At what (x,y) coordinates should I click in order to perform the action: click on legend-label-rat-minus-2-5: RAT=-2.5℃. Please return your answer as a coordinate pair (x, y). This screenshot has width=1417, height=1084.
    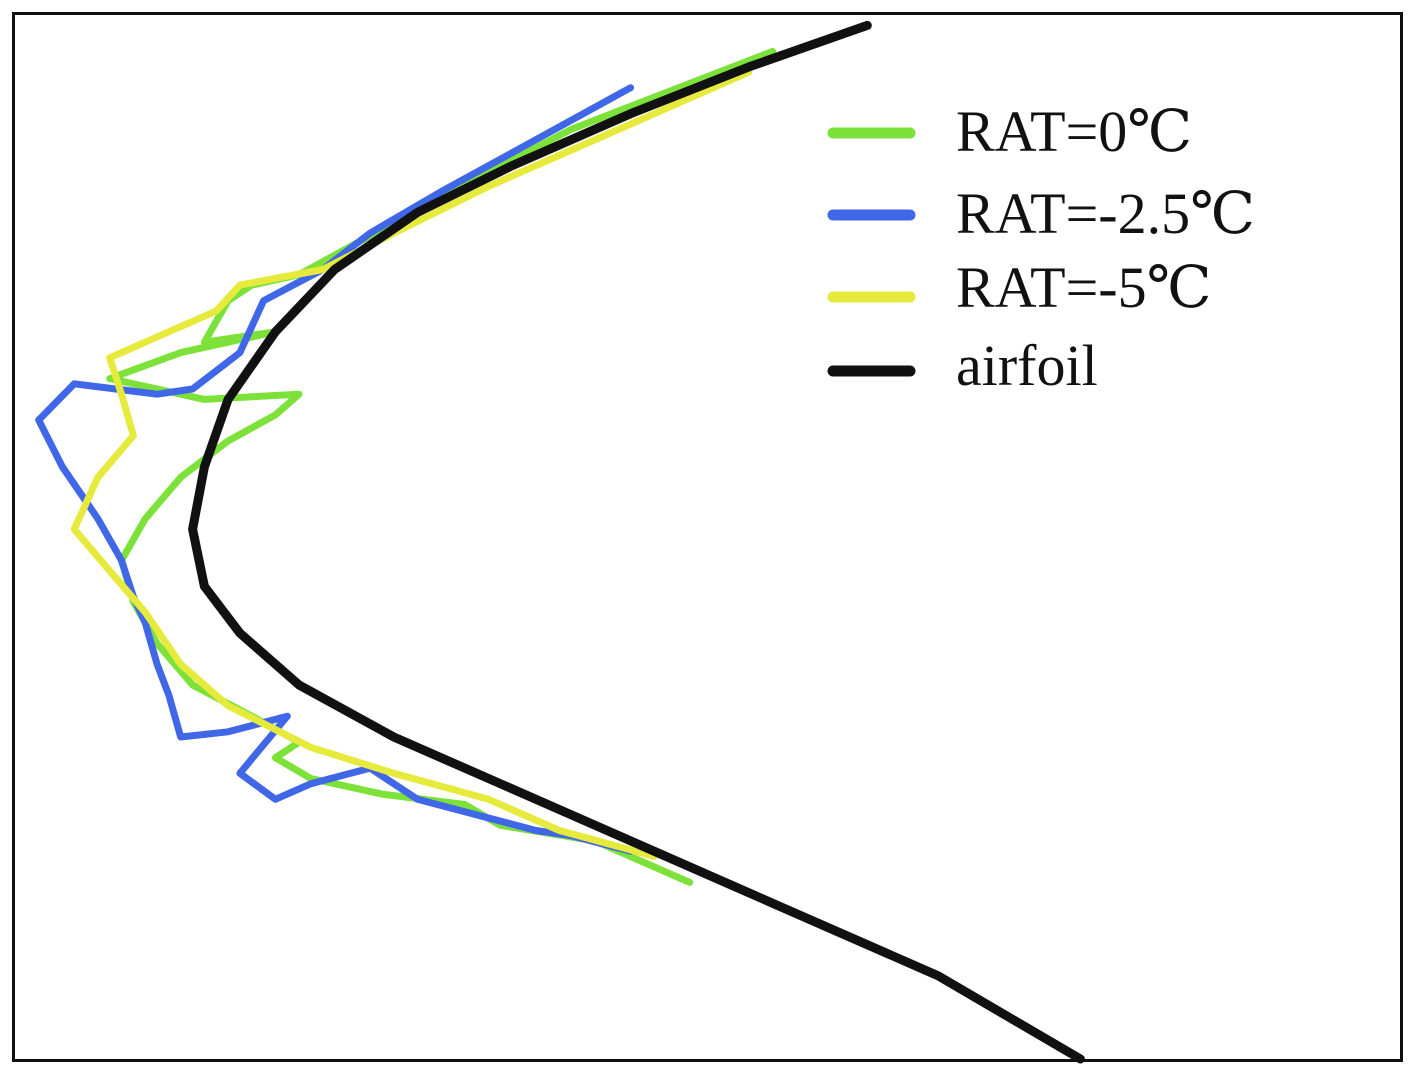
    Looking at the image, I should click on (1105, 213).